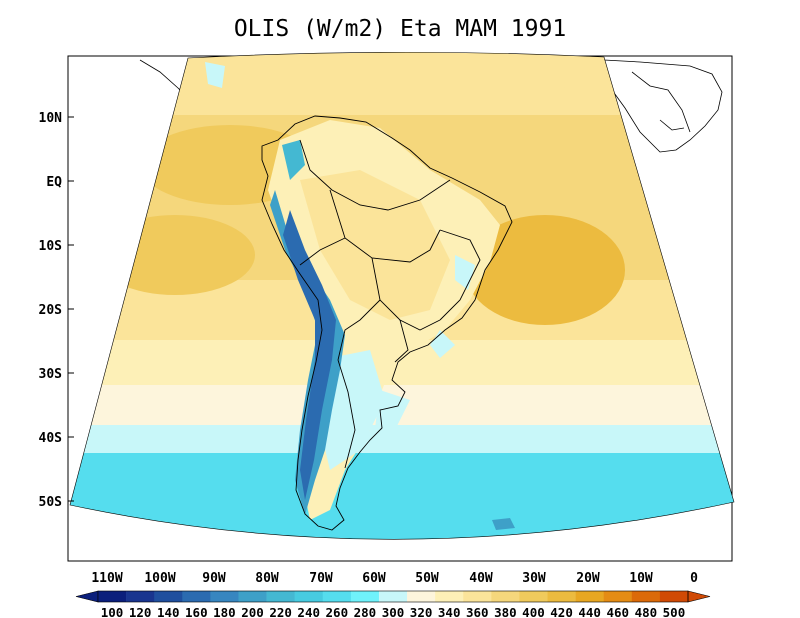 The image size is (800, 618). I want to click on lon-label: 100W, so click(159, 578).